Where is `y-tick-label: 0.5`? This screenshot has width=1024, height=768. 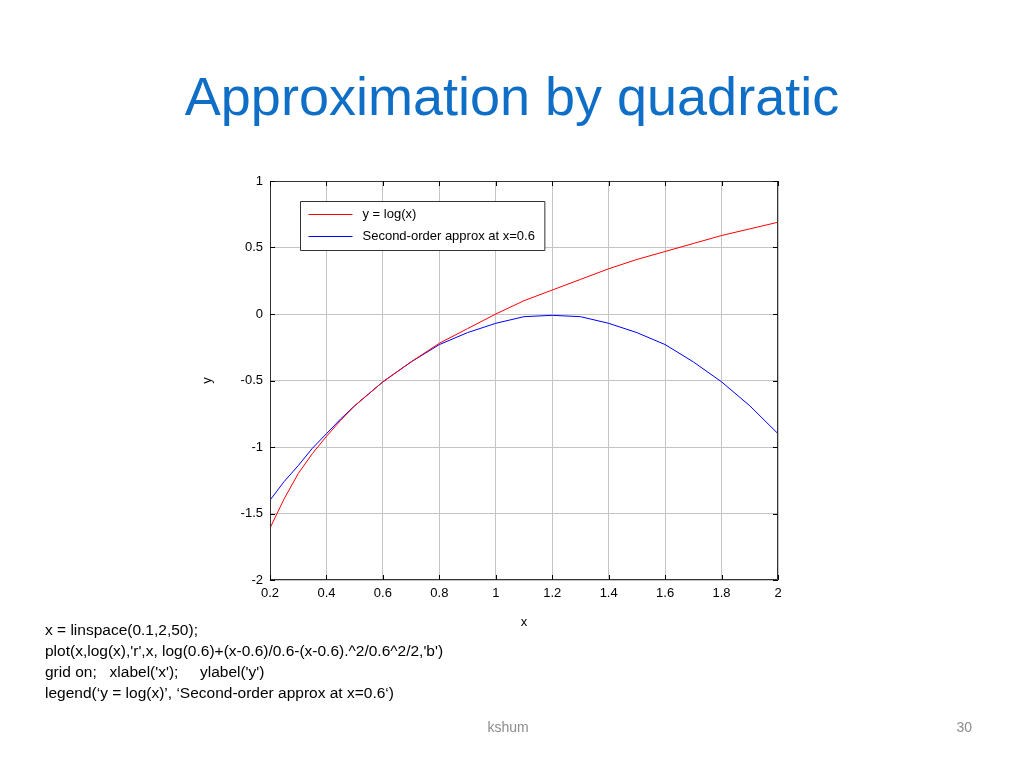 y-tick-label: 0.5 is located at coordinates (253, 247).